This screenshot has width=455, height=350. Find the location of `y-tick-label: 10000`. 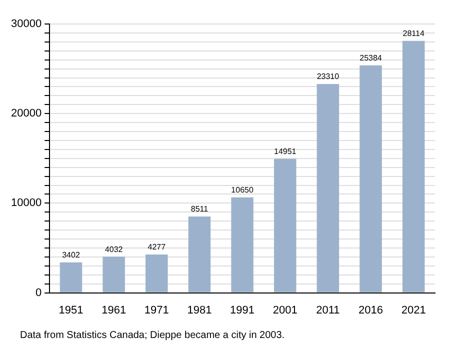

y-tick-label: 10000 is located at coordinates (26, 203).